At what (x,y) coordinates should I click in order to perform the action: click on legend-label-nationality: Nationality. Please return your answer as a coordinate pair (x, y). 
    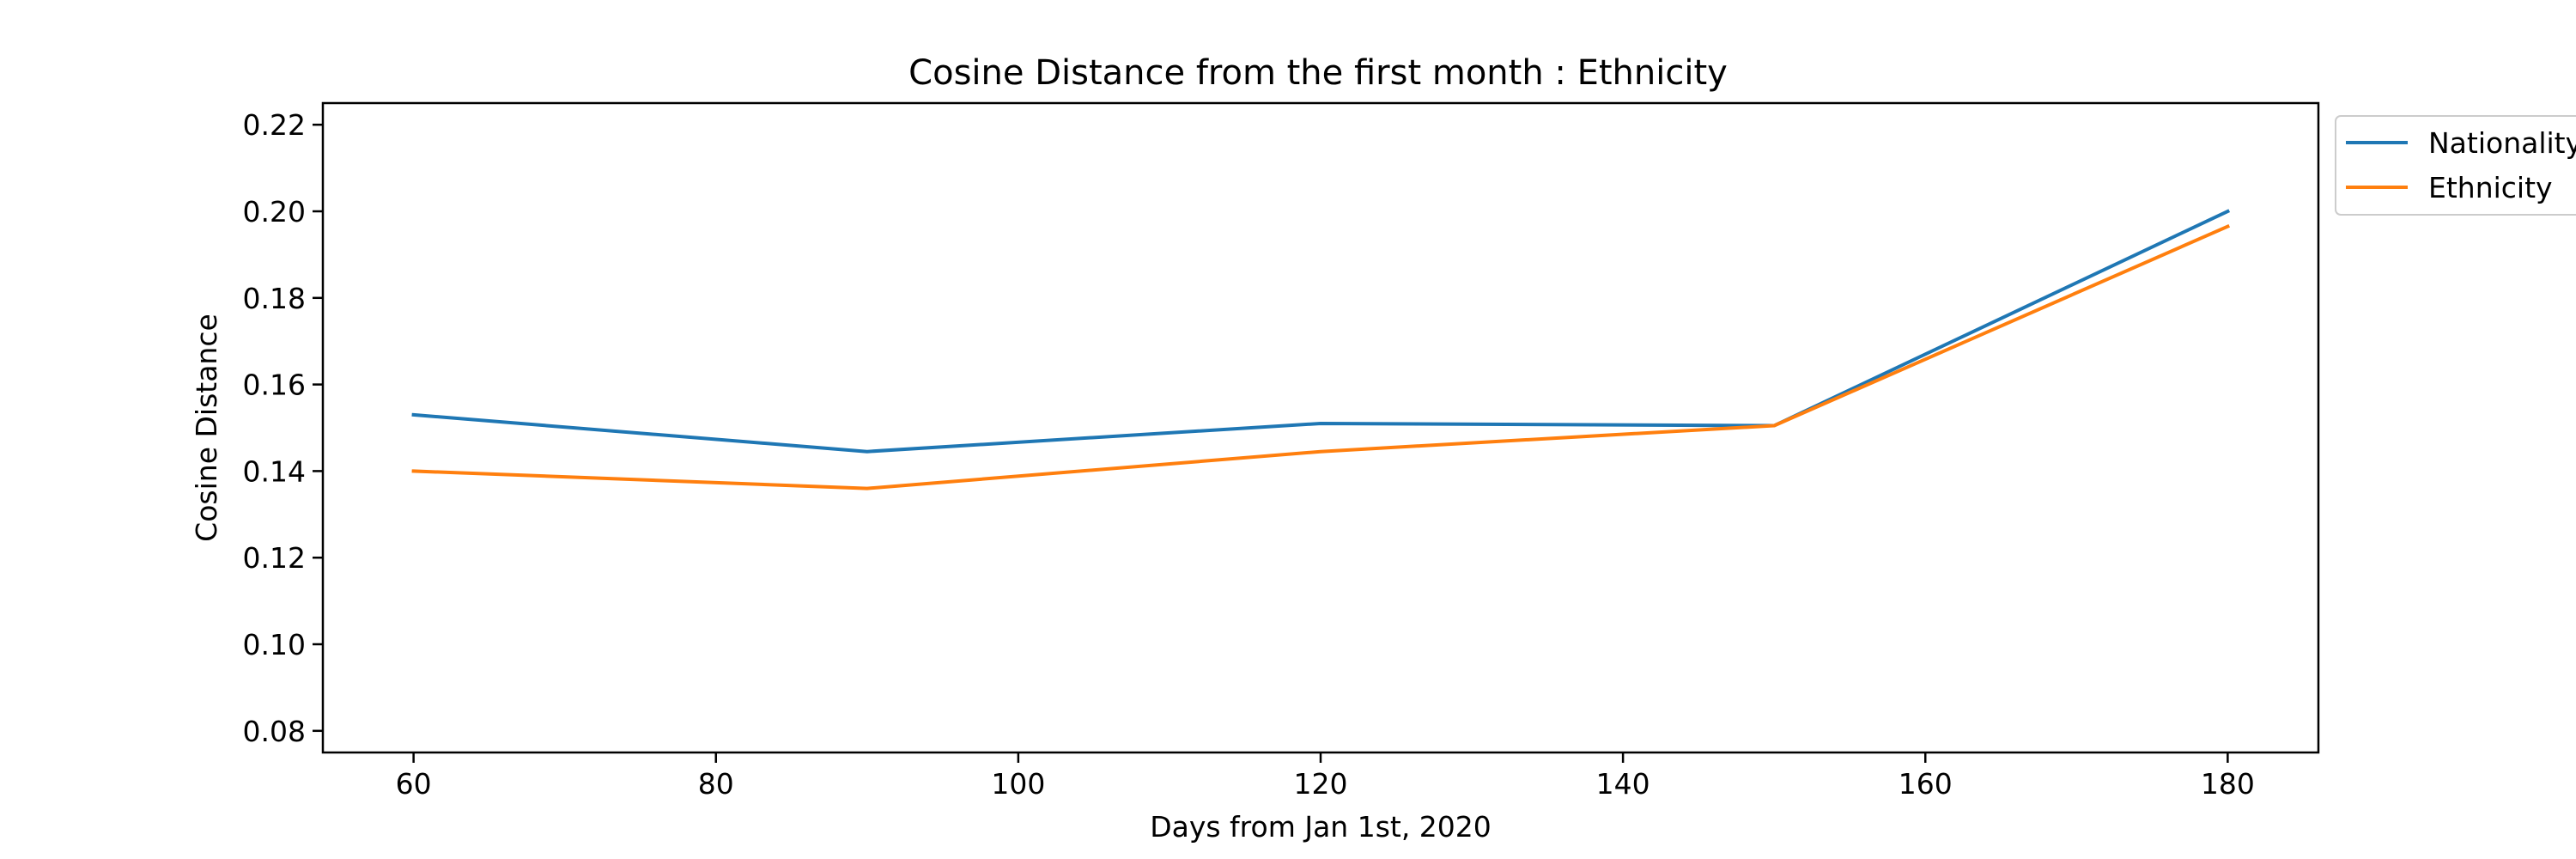
    Looking at the image, I should click on (2502, 143).